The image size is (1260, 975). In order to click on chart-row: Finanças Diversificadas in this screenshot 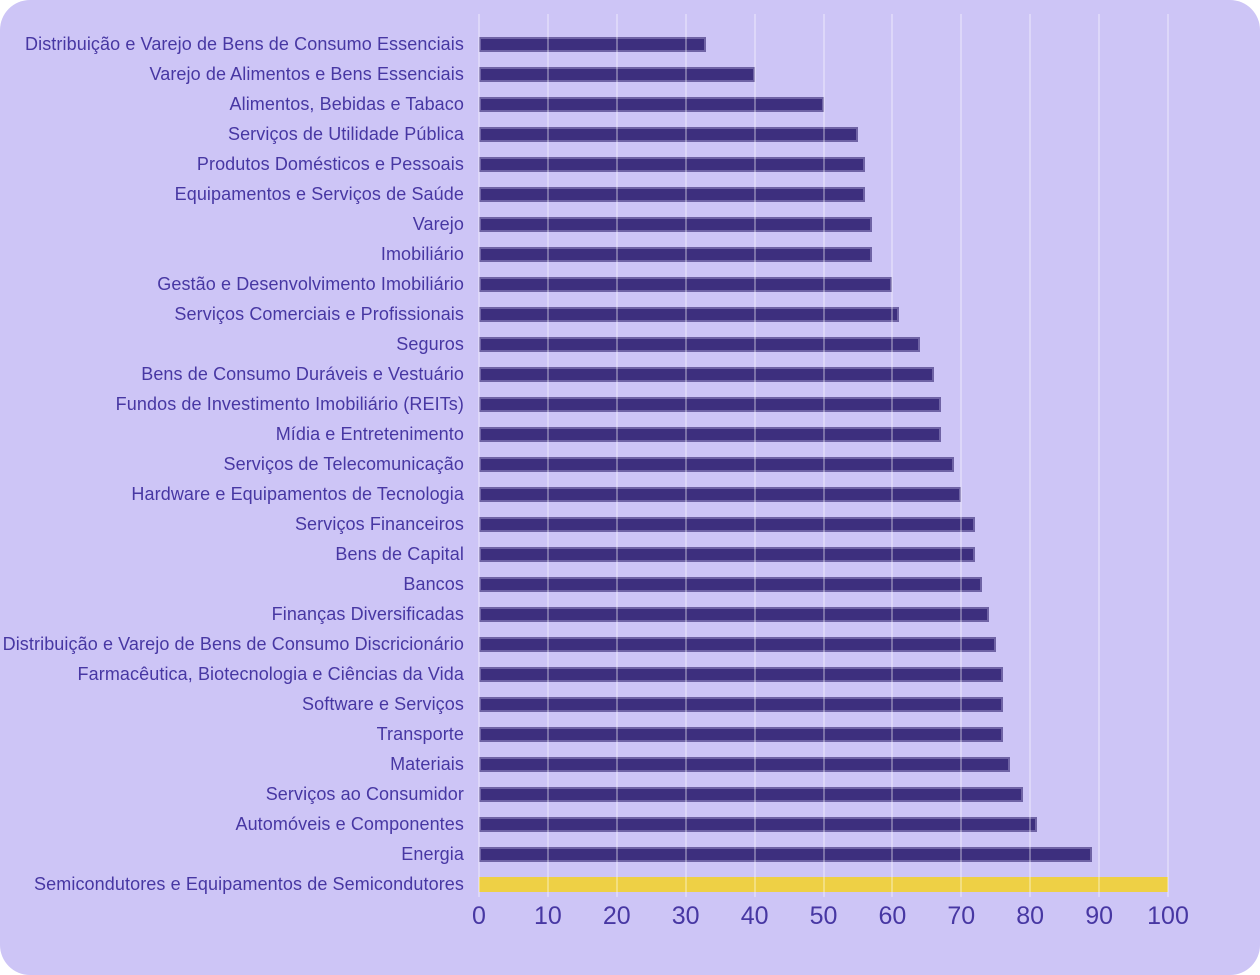, I will do `click(584, 614)`.